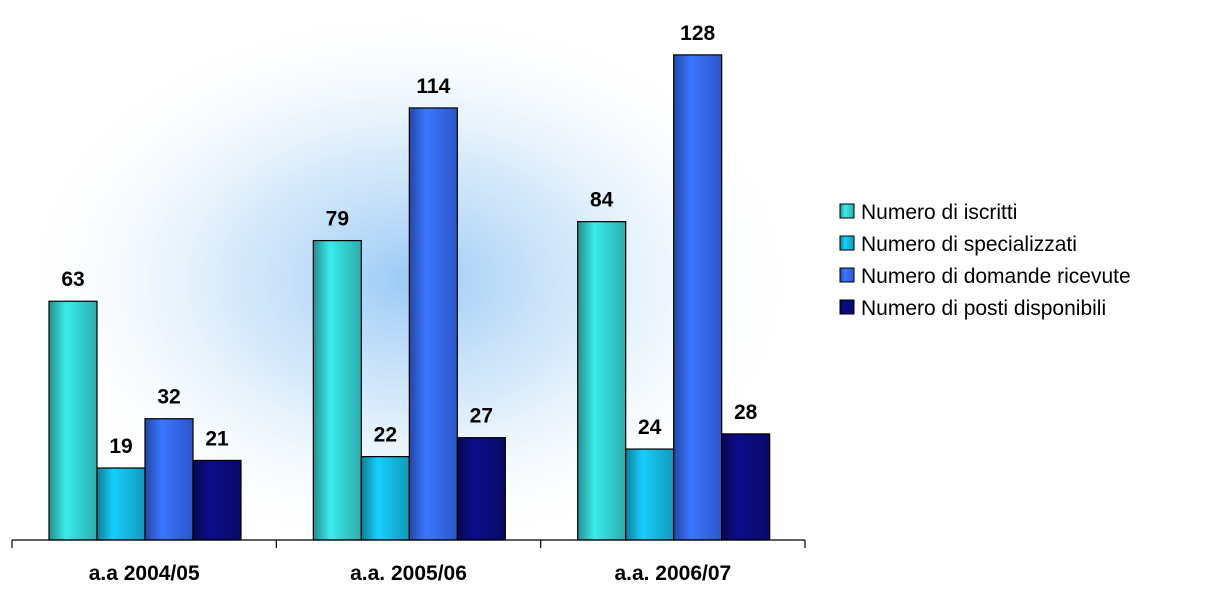 This screenshot has width=1212, height=594. Describe the element at coordinates (746, 412) in the screenshot. I see `data-label-4-3: 28` at that location.